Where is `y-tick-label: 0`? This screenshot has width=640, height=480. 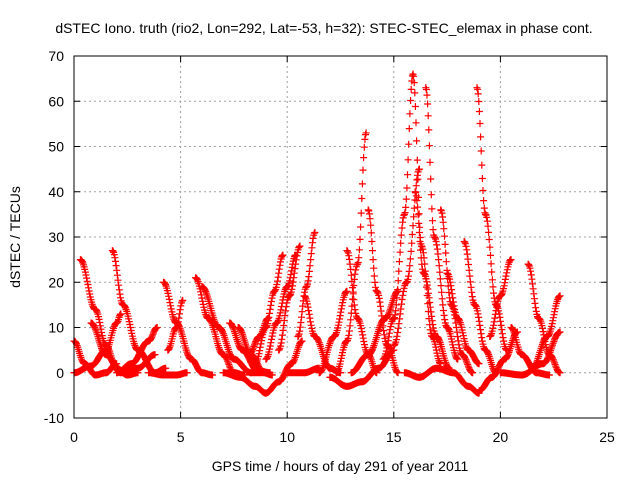
y-tick-label: 0 is located at coordinates (60, 373).